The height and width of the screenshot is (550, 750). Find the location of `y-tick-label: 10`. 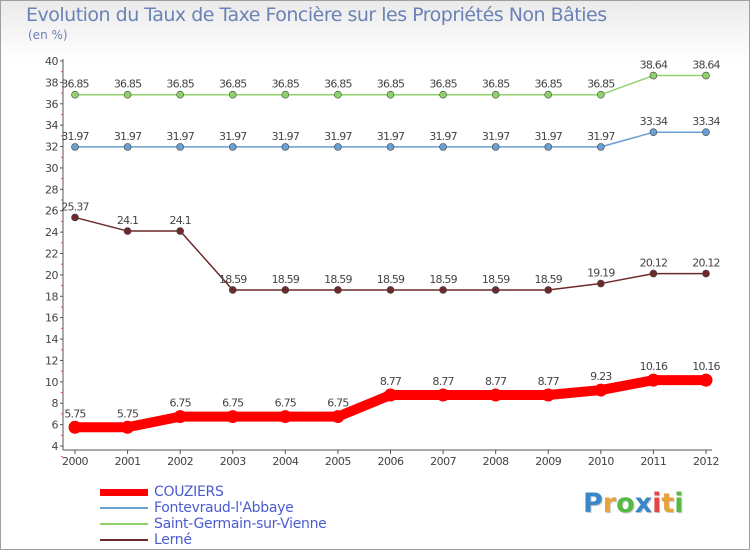

y-tick-label: 10 is located at coordinates (51, 382).